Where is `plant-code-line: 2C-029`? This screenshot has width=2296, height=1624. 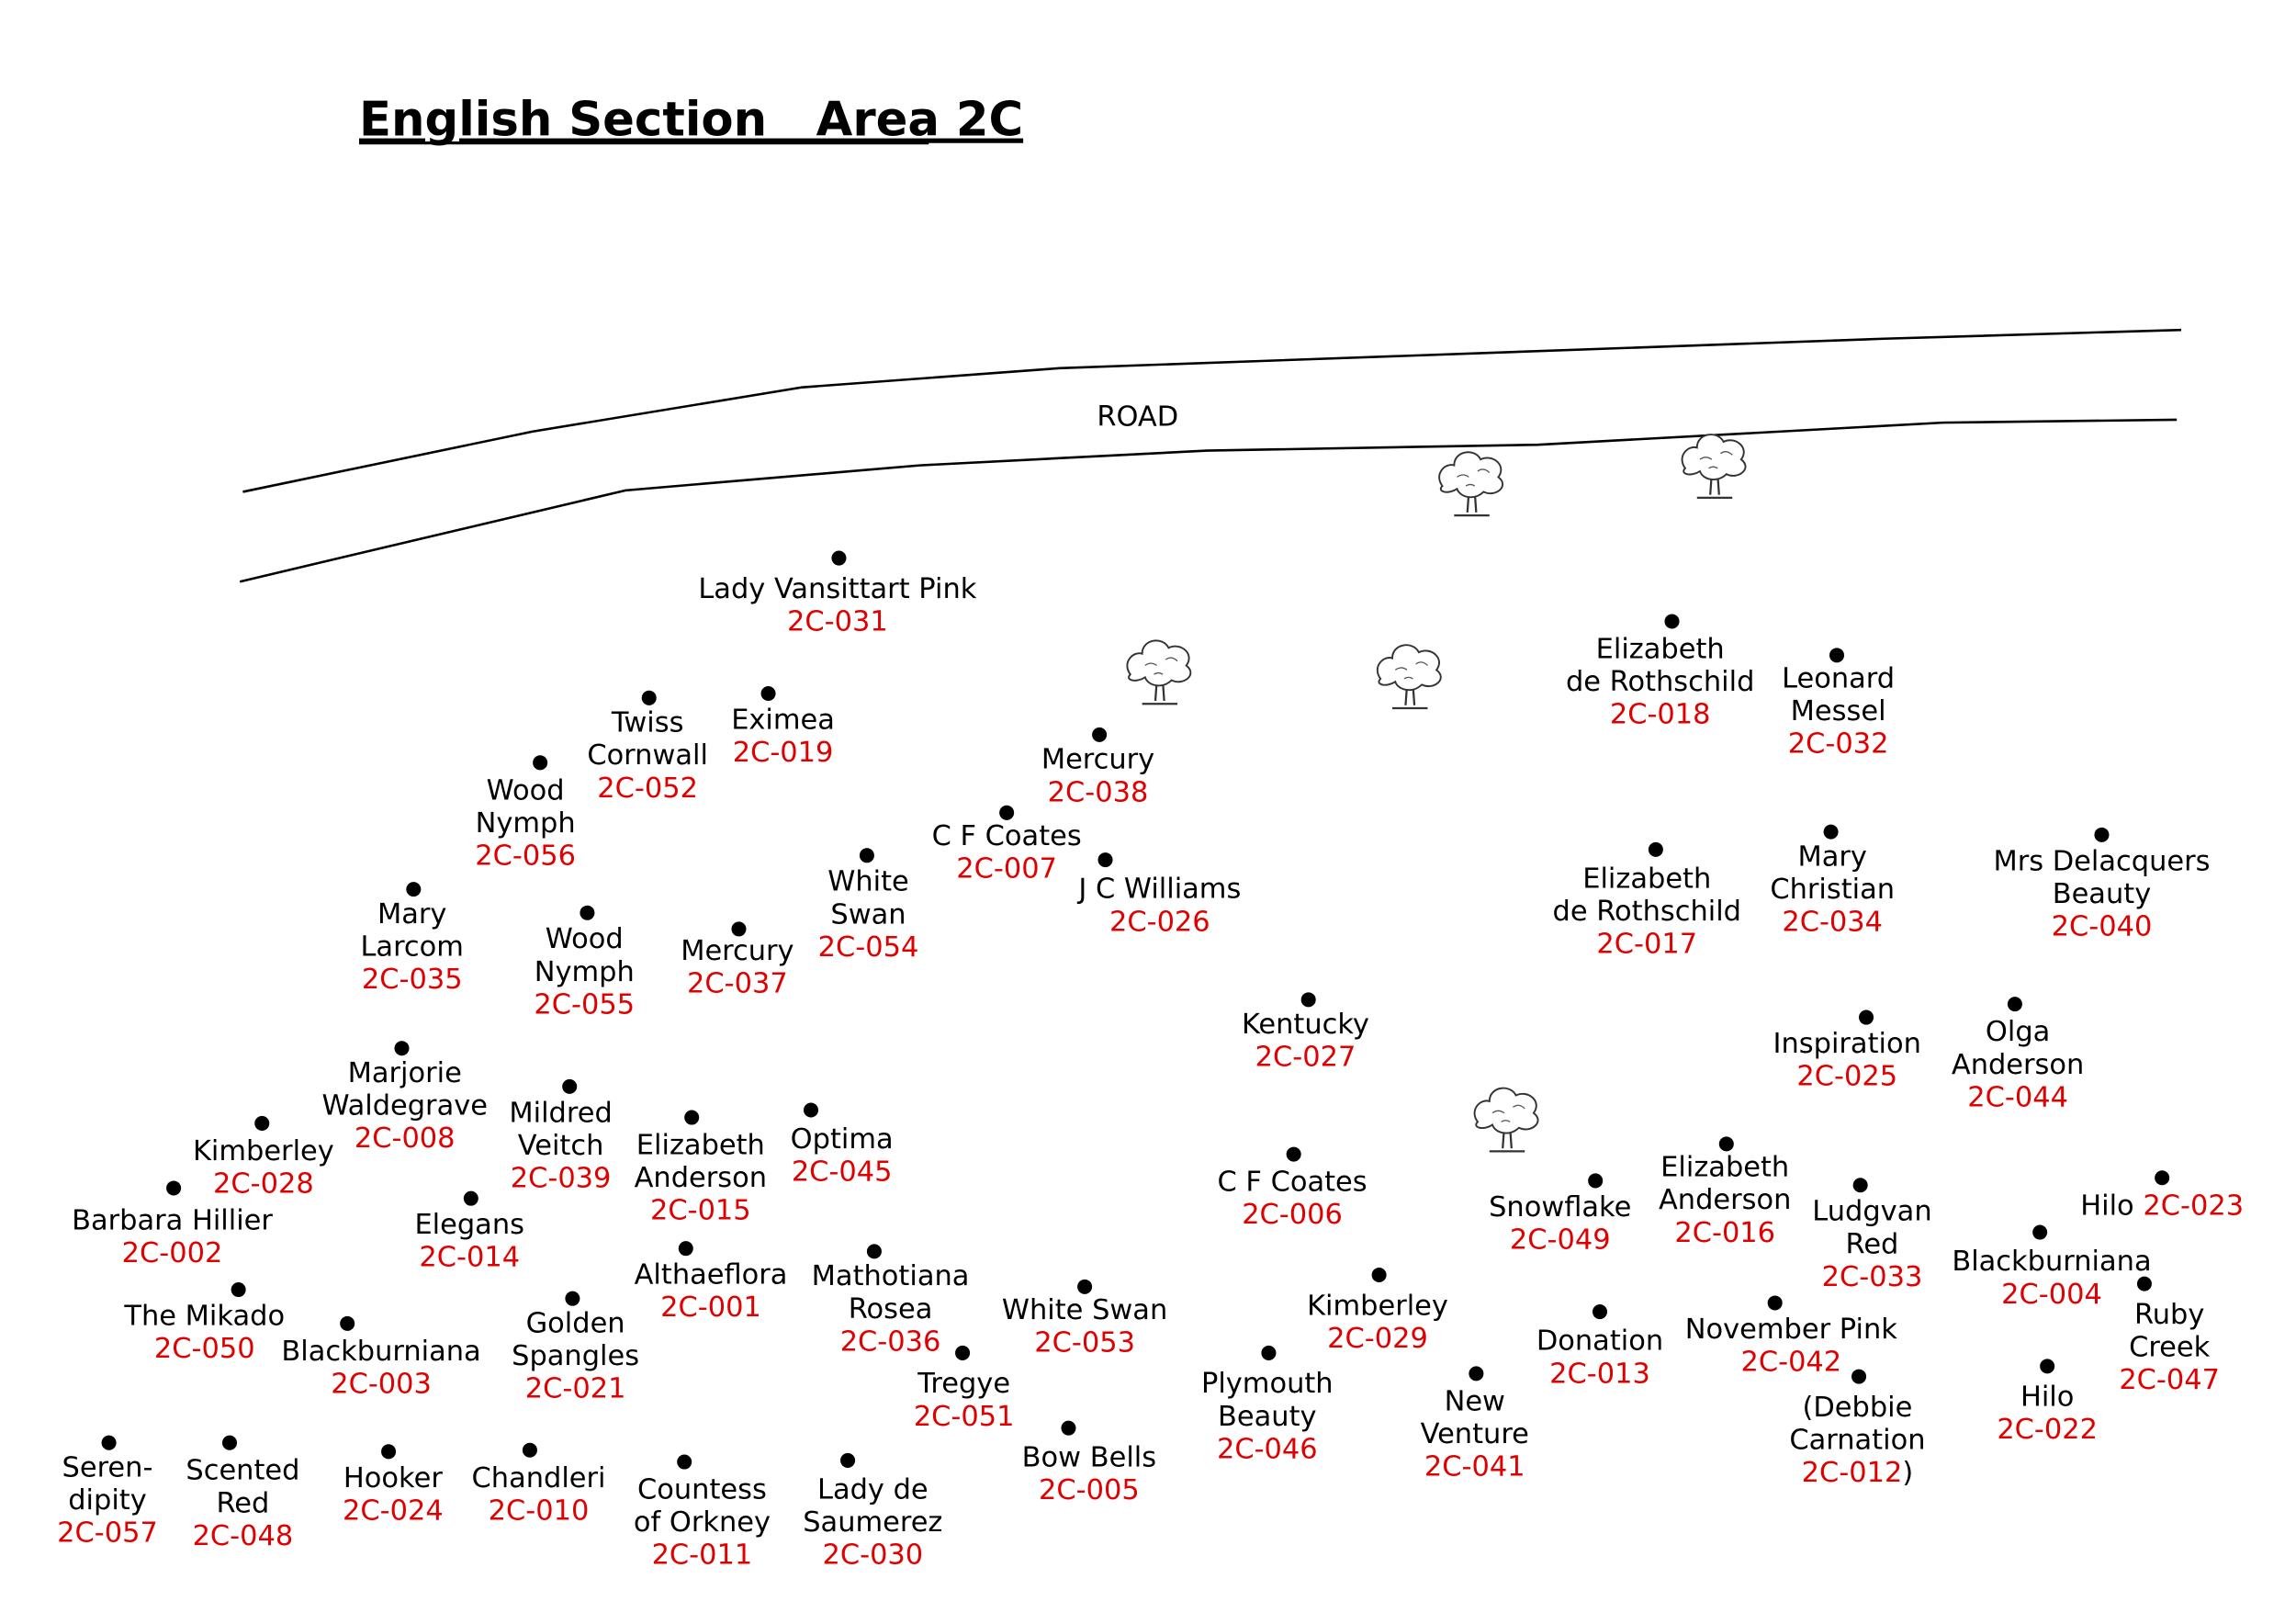 plant-code-line: 2C-029 is located at coordinates (1377, 1339).